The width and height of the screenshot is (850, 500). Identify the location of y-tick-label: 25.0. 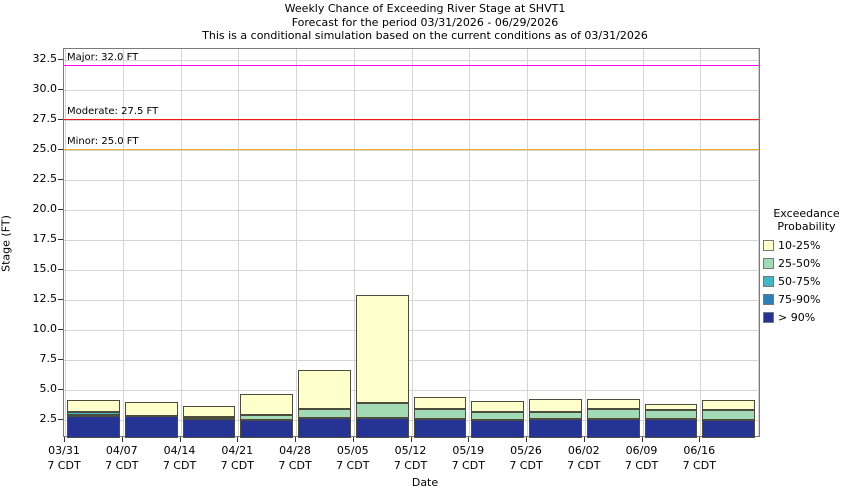
(45, 148).